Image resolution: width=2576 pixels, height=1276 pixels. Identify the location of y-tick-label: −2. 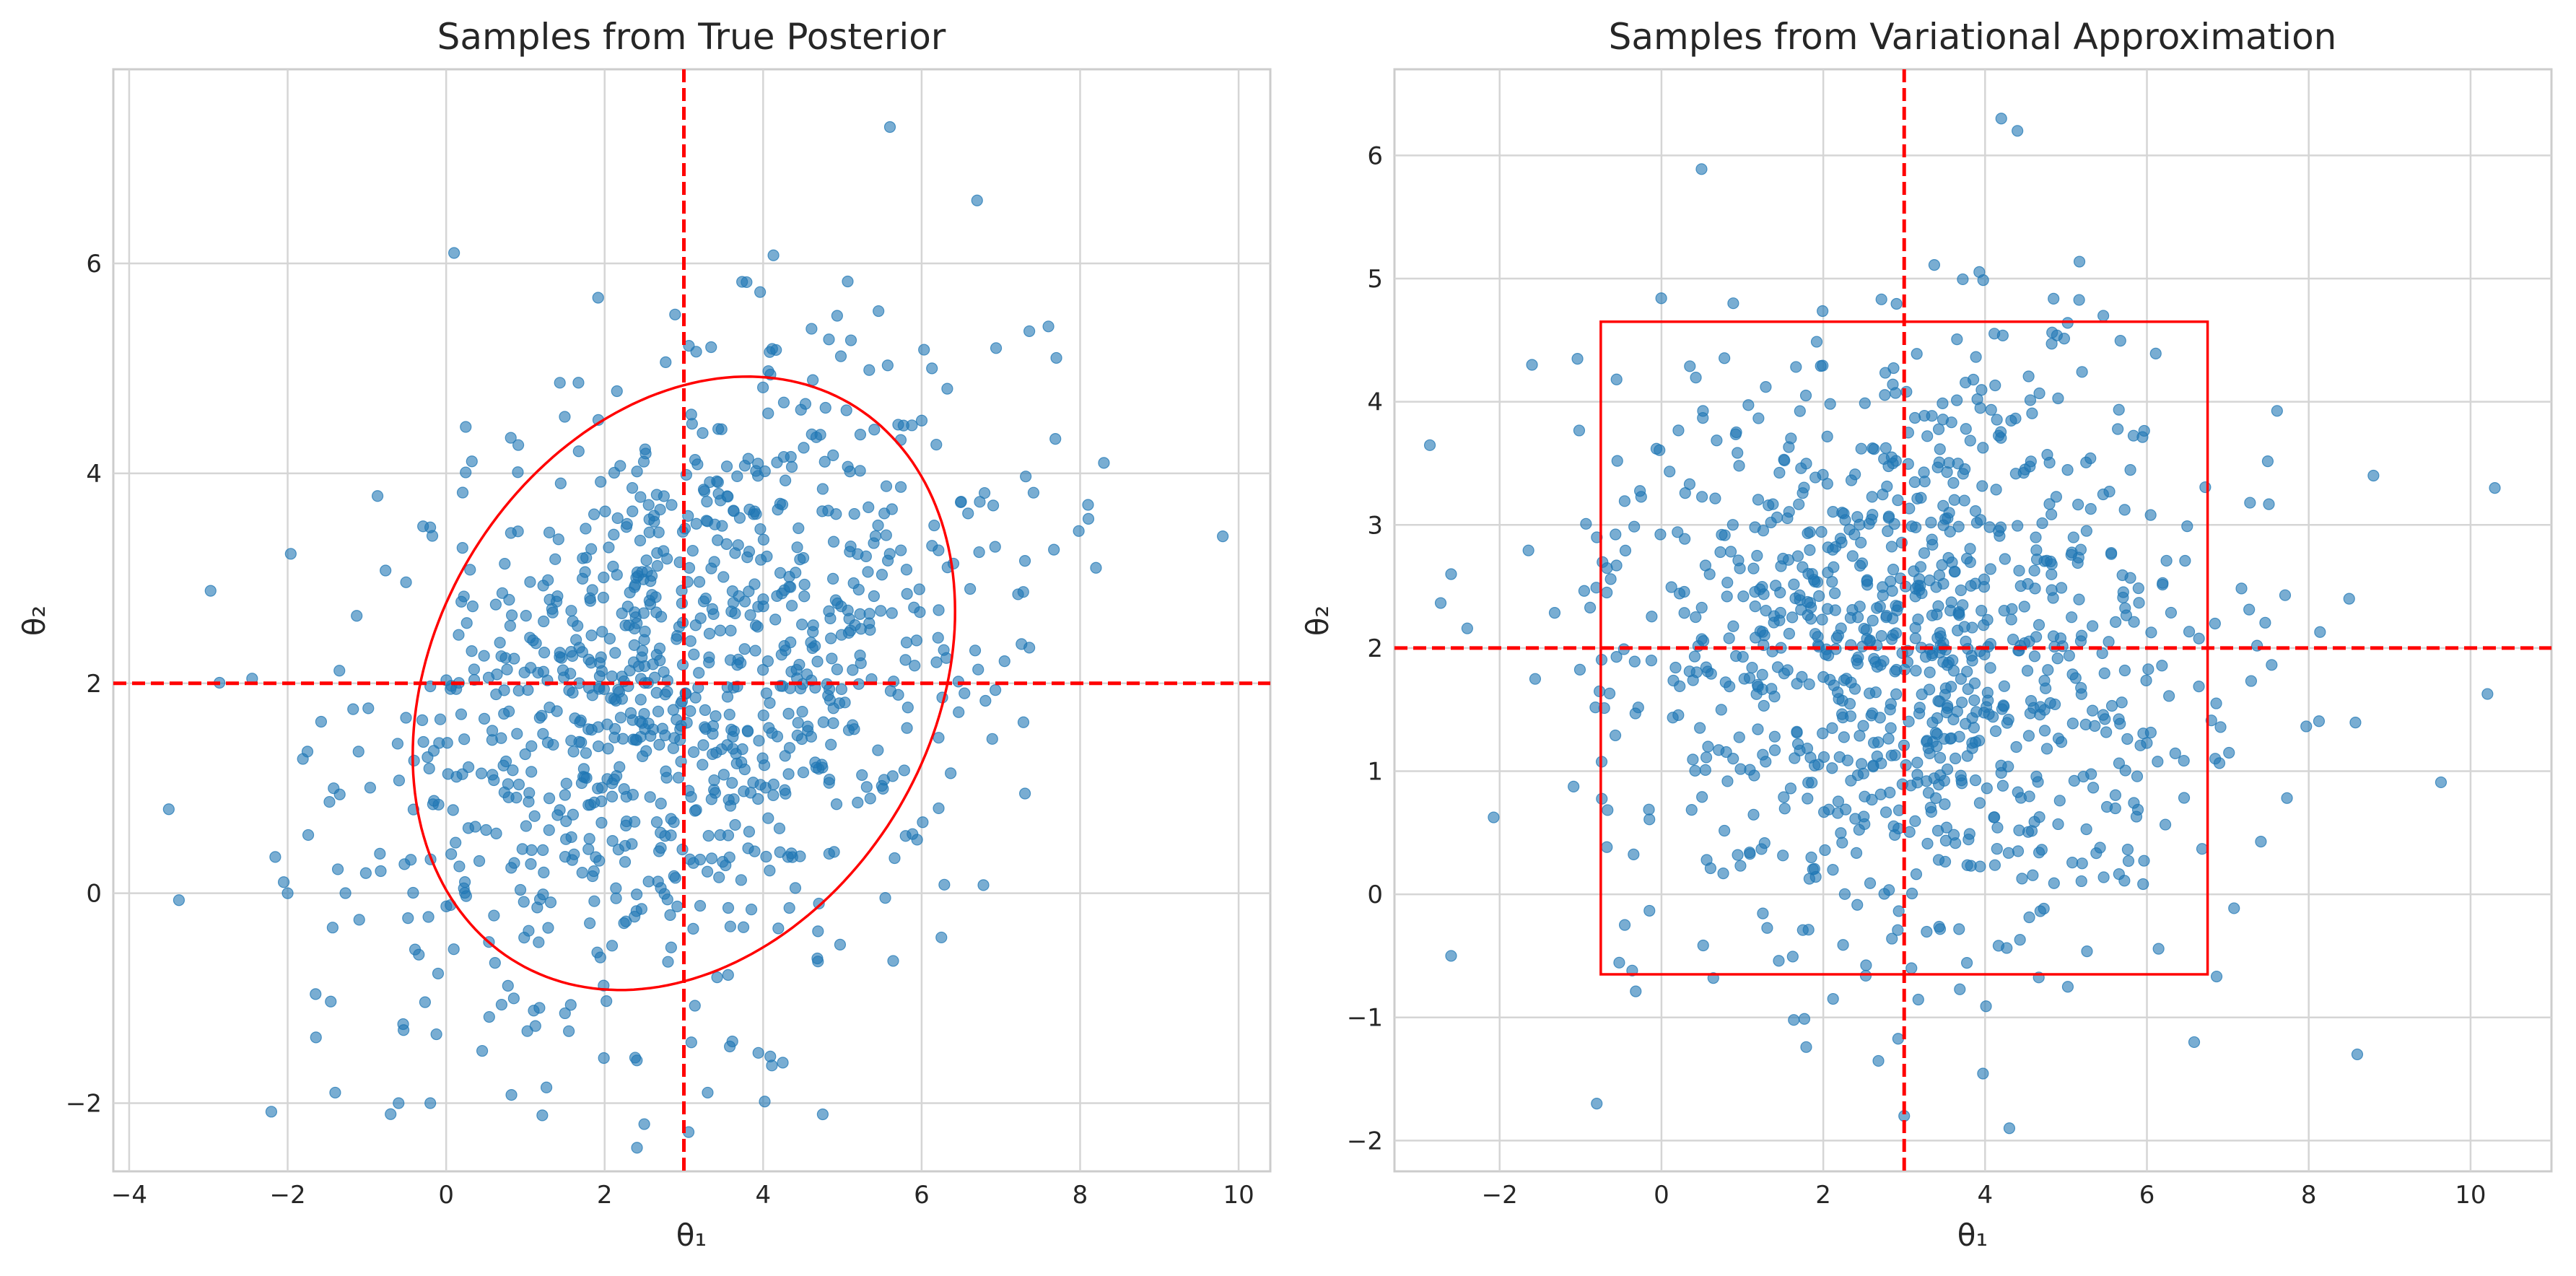
(84, 1103).